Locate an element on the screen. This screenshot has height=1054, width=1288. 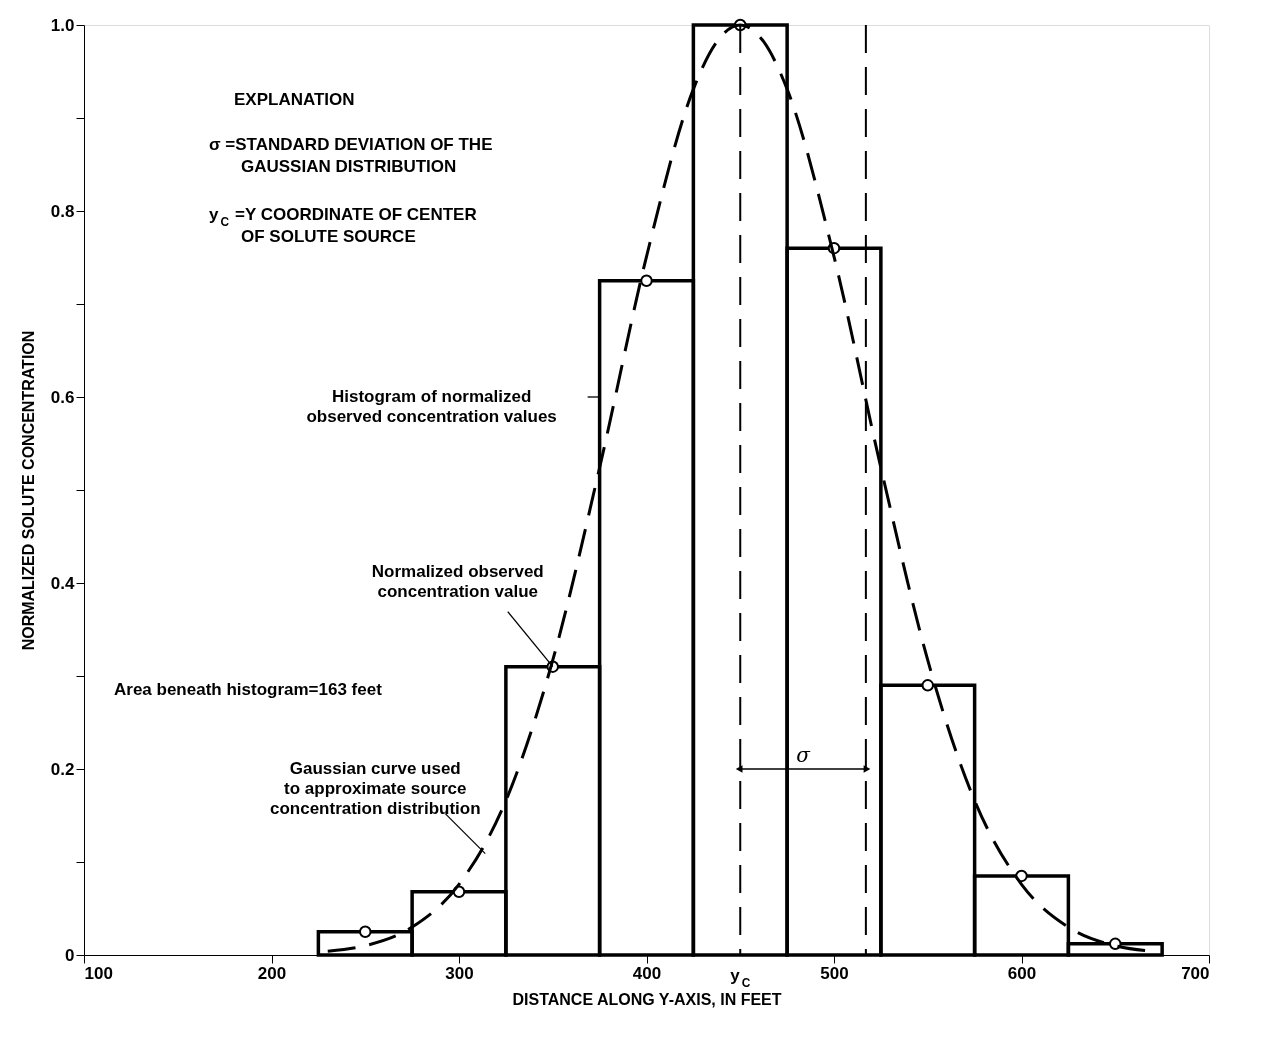
y-axis-title: NORMALIZED SOLUTE CONCENTRATION is located at coordinates (28, 490).